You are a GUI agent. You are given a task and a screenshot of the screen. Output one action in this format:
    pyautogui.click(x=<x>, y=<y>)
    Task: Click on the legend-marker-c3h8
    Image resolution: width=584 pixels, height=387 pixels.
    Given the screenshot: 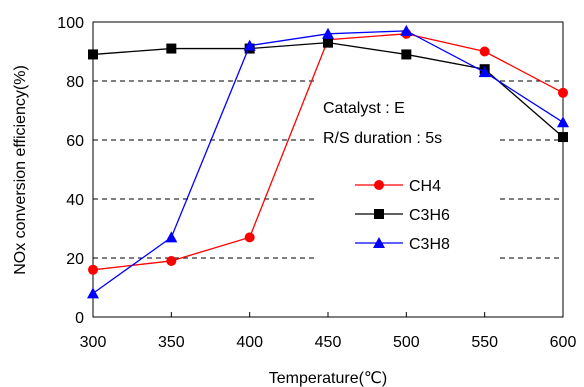 What is the action you would take?
    pyautogui.click(x=379, y=242)
    